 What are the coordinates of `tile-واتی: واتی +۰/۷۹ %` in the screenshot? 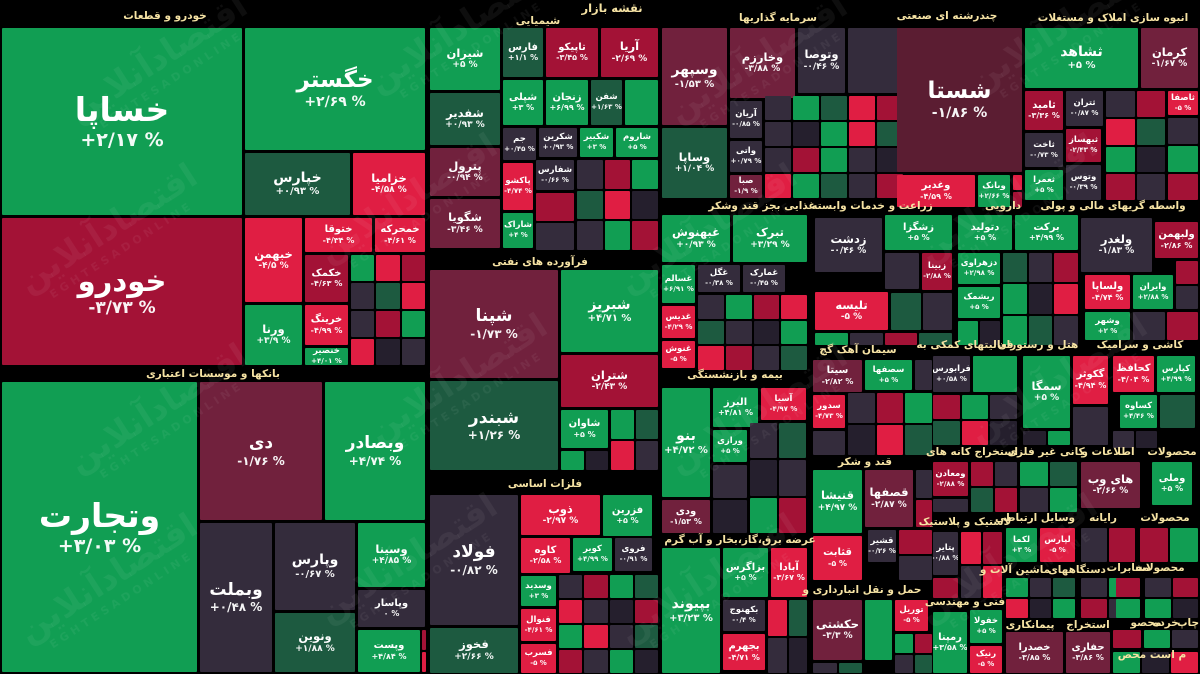 It's located at (746, 156).